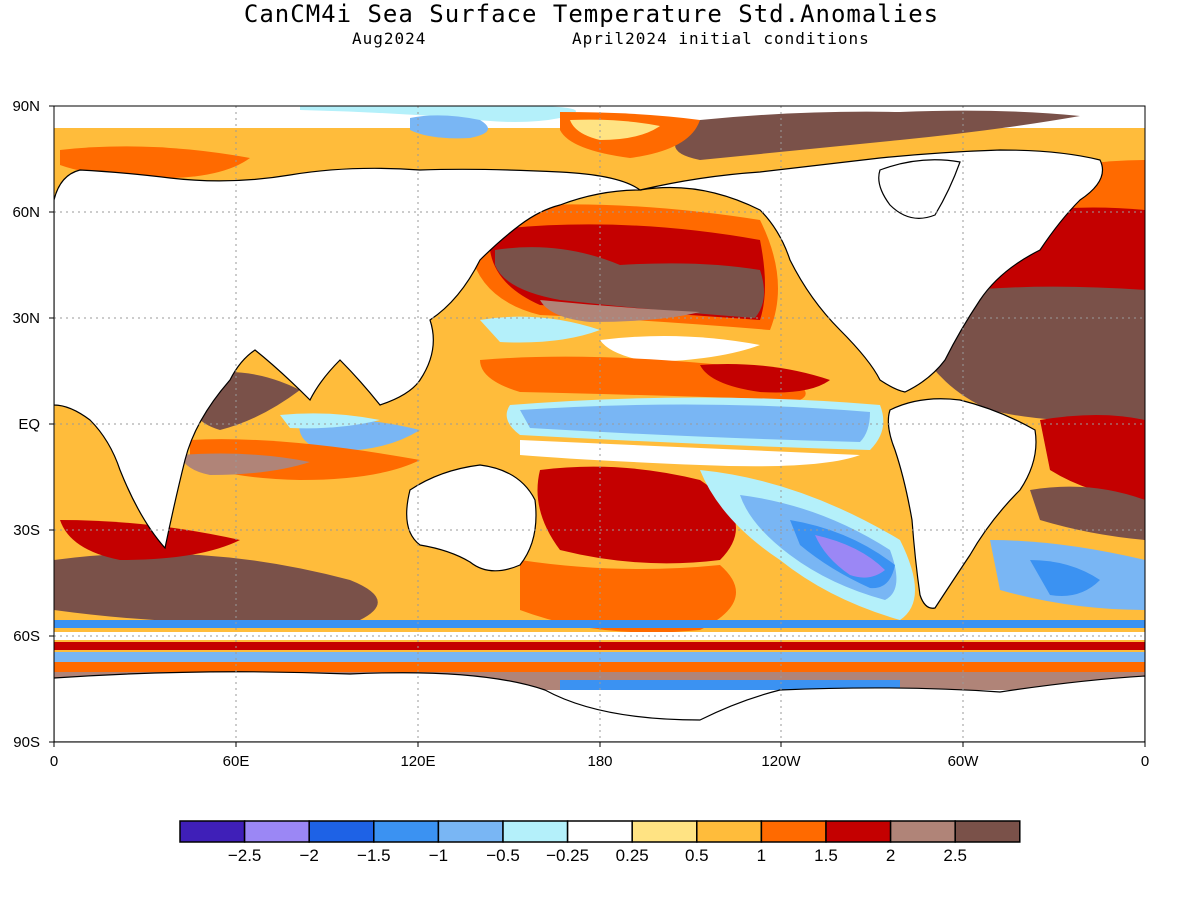  What do you see at coordinates (540, 329) in the screenshot?
I see `np-subtropical-lightblue` at bounding box center [540, 329].